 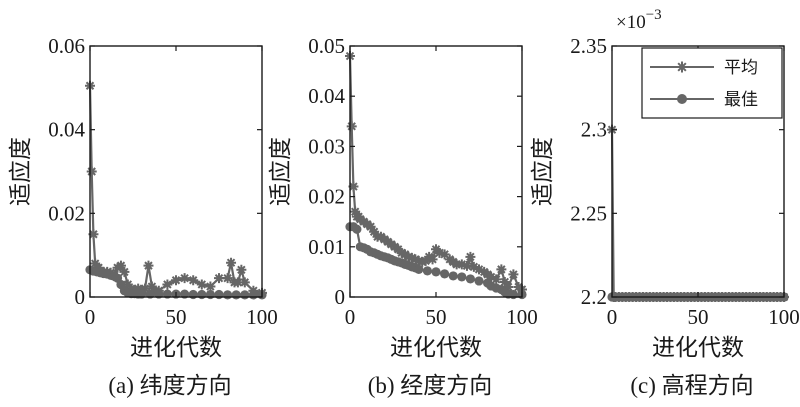 I want to click on y-tick-label: 2.2, so click(x=594, y=297).